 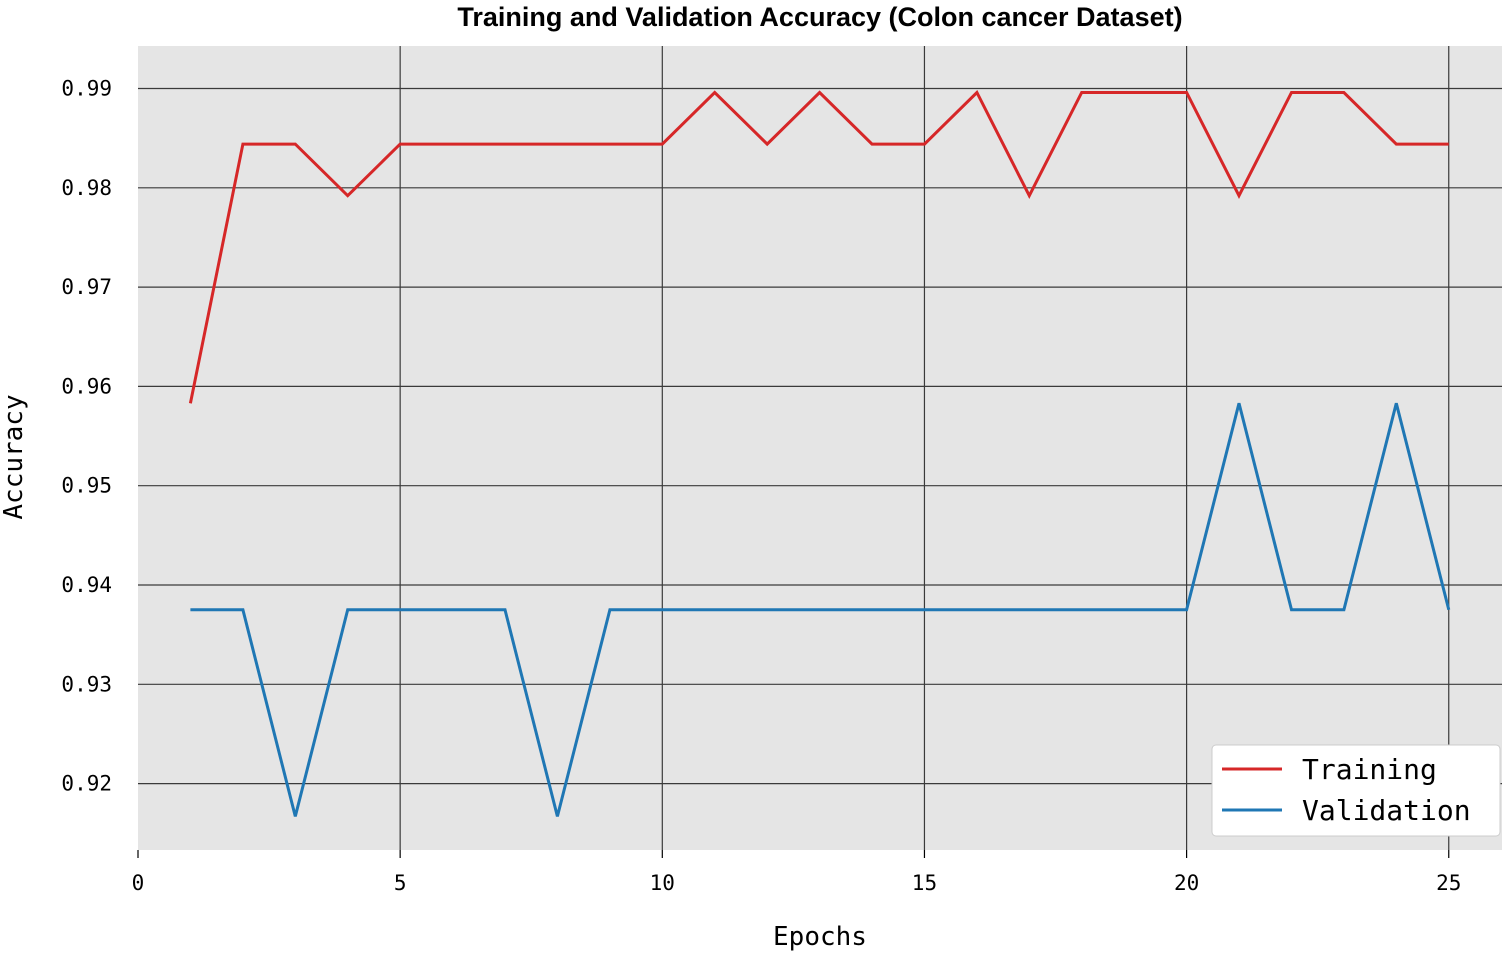 I want to click on y-tick-label: 0.97, so click(x=86, y=287).